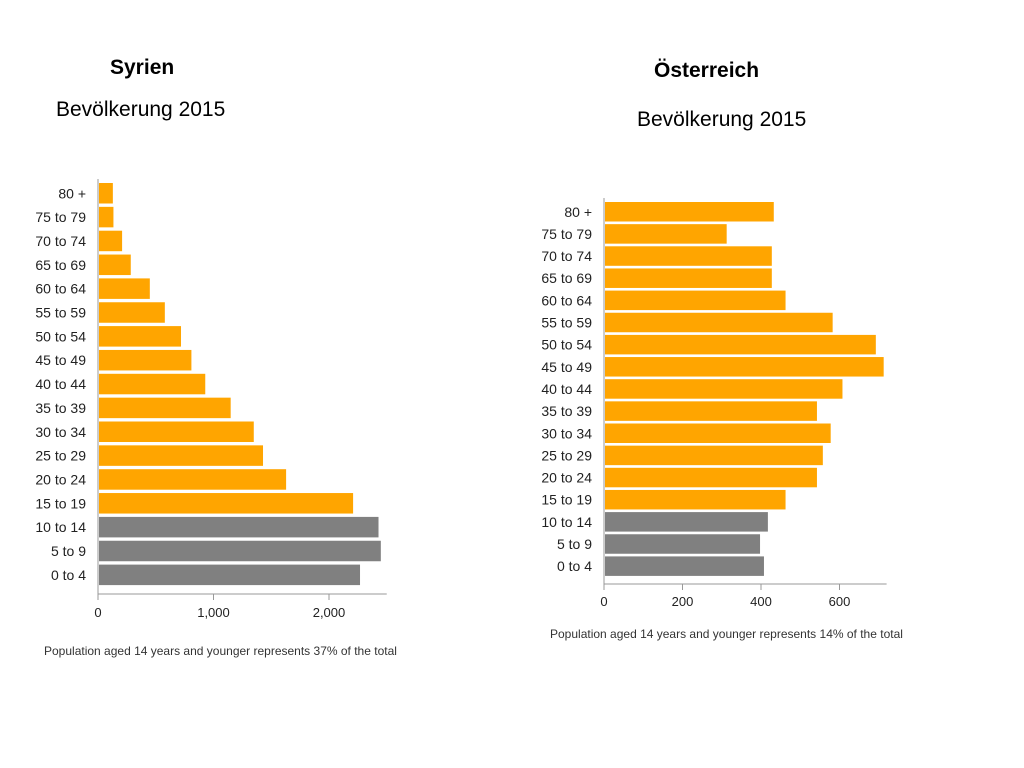  What do you see at coordinates (566, 522) in the screenshot?
I see `austria-category-label: 10 to 14` at bounding box center [566, 522].